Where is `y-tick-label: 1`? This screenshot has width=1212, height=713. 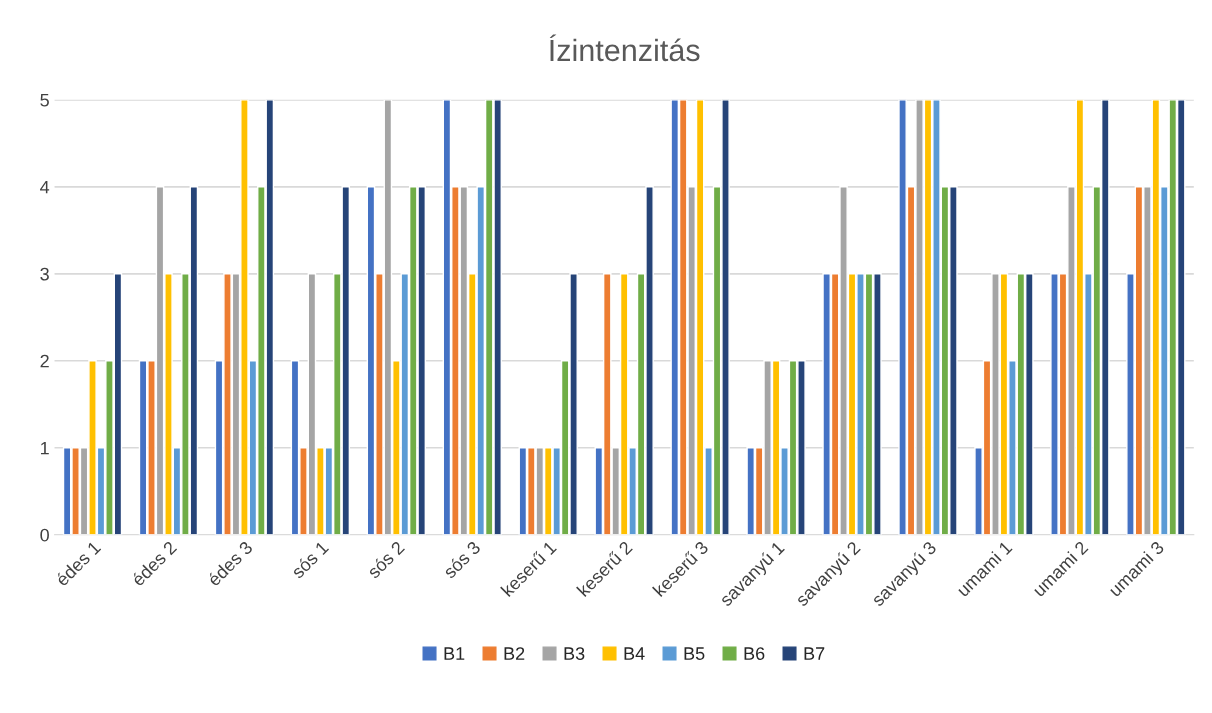 y-tick-label: 1 is located at coordinates (45, 448).